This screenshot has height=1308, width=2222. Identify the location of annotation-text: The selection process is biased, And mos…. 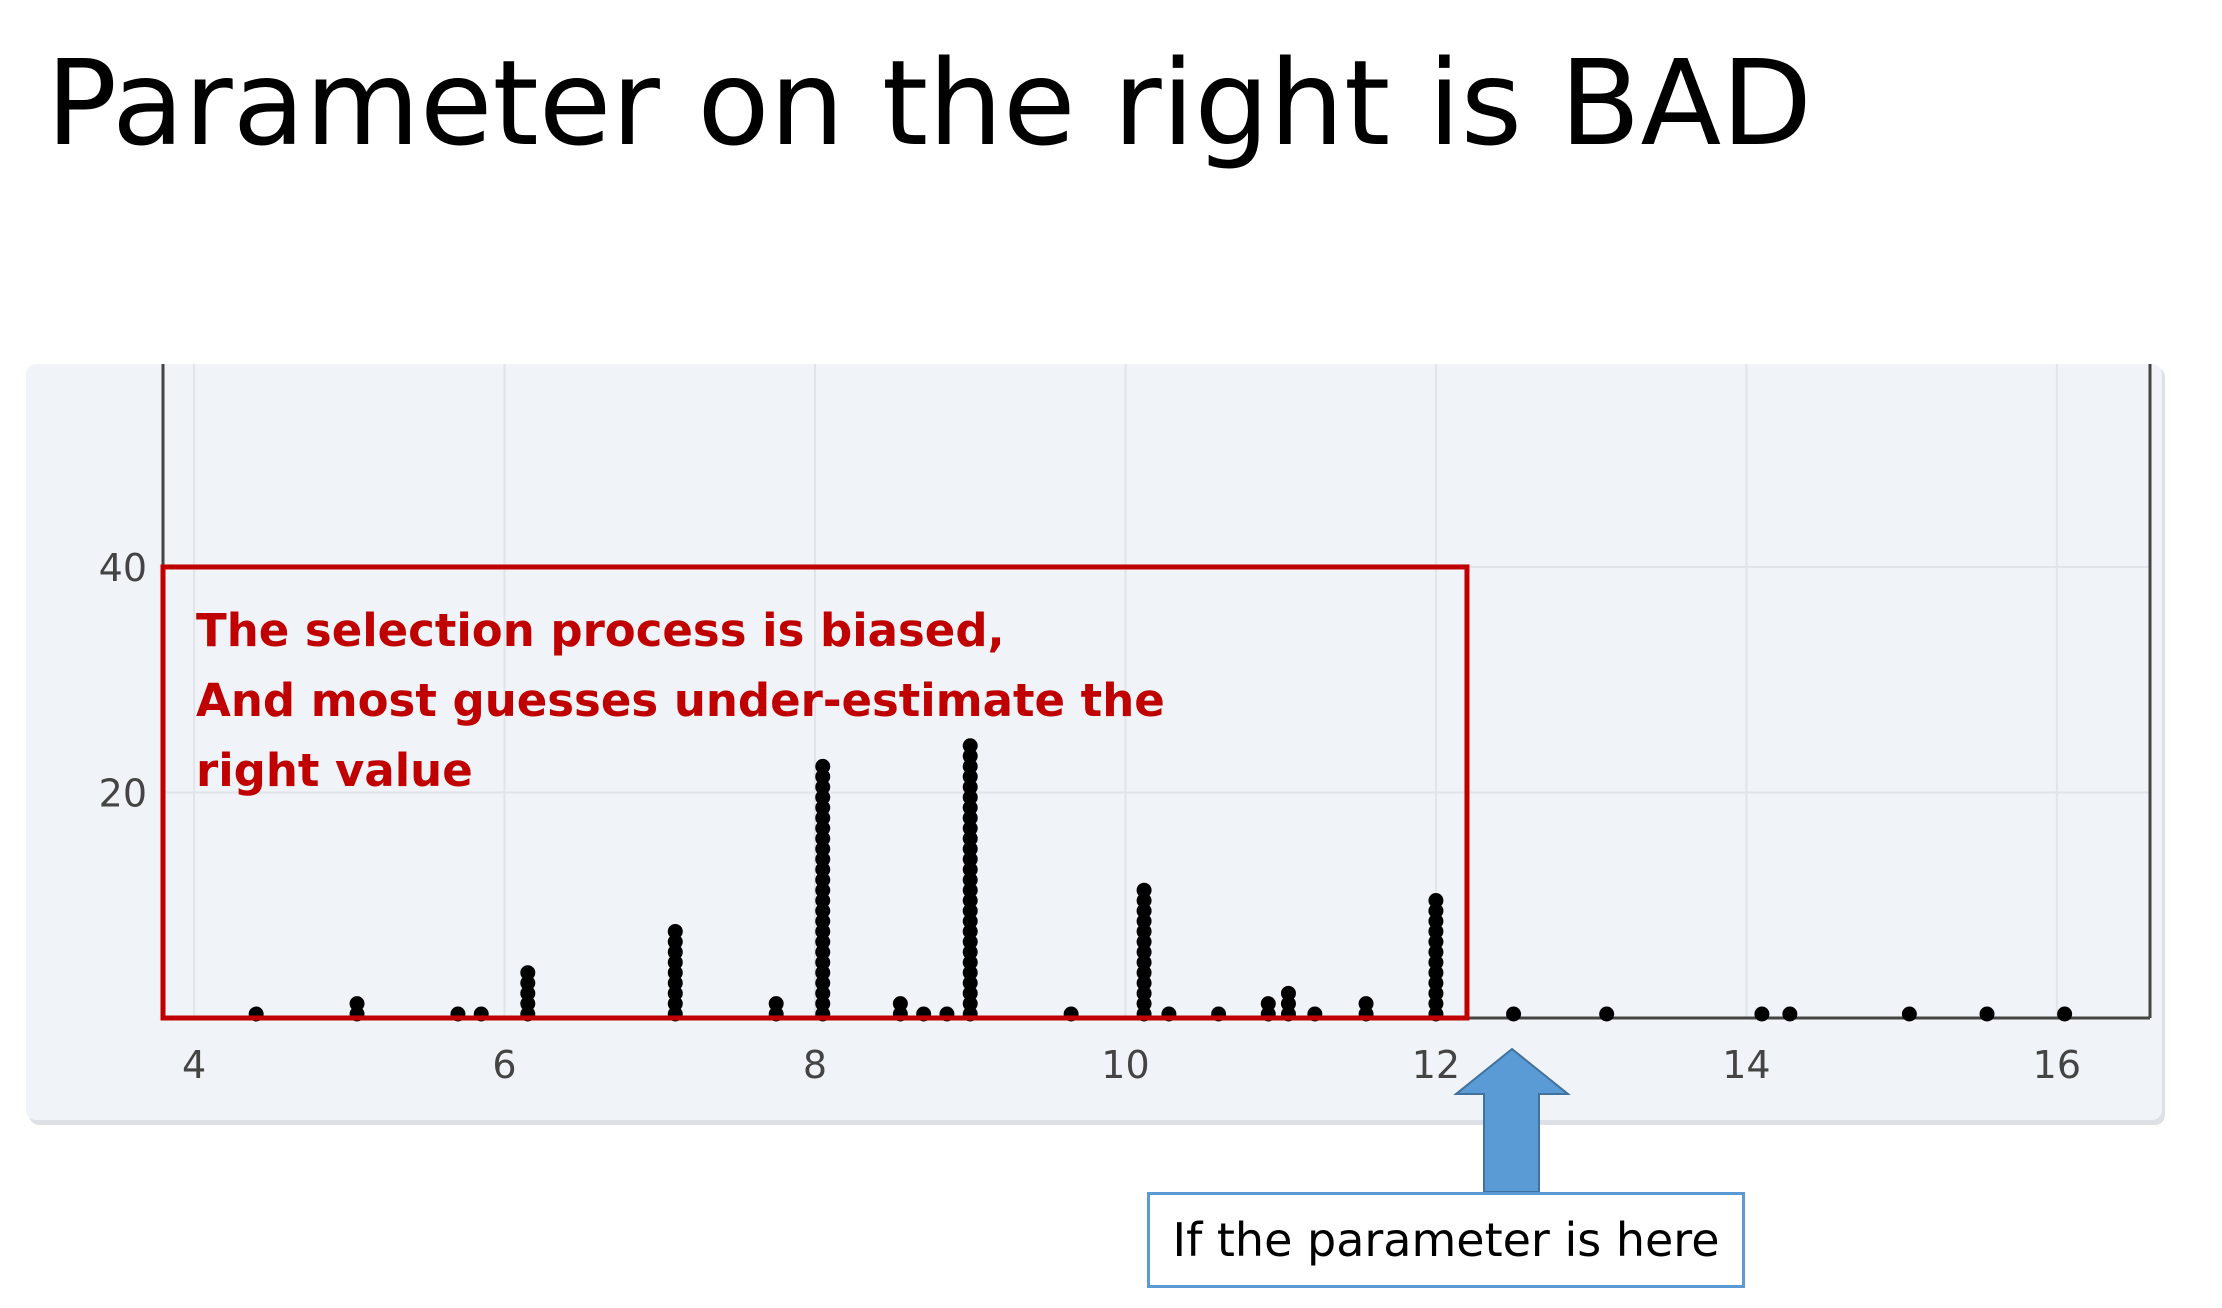
(680, 701).